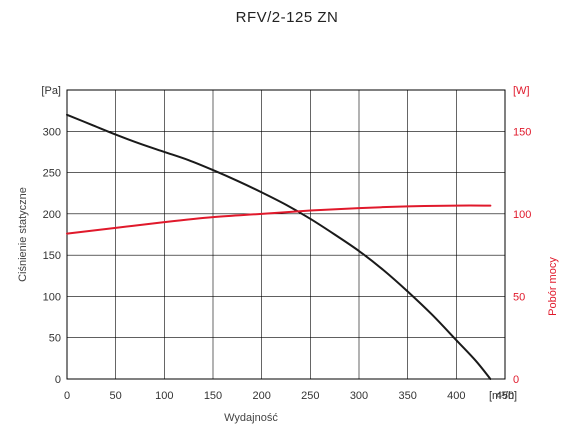 The image size is (574, 441). I want to click on x-axis-unit: [m³/h], so click(503, 396).